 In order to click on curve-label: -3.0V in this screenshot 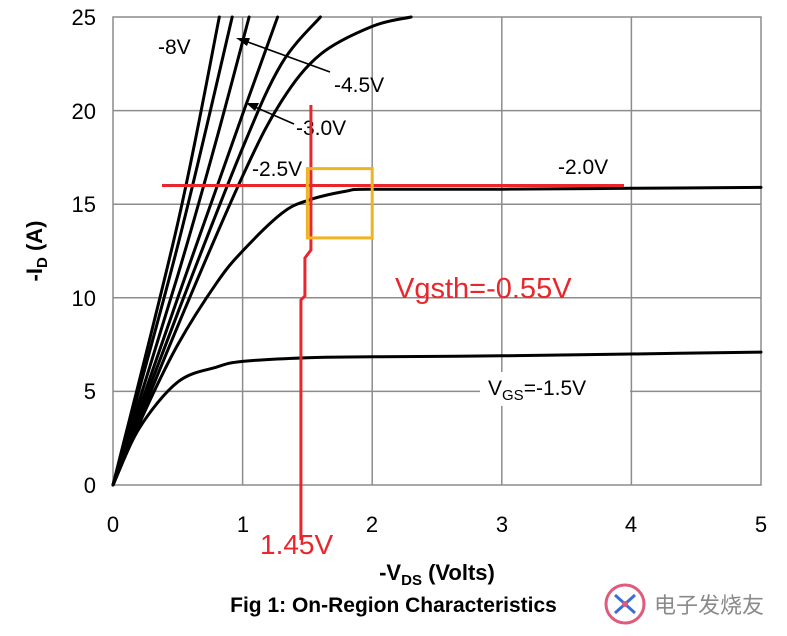, I will do `click(321, 128)`.